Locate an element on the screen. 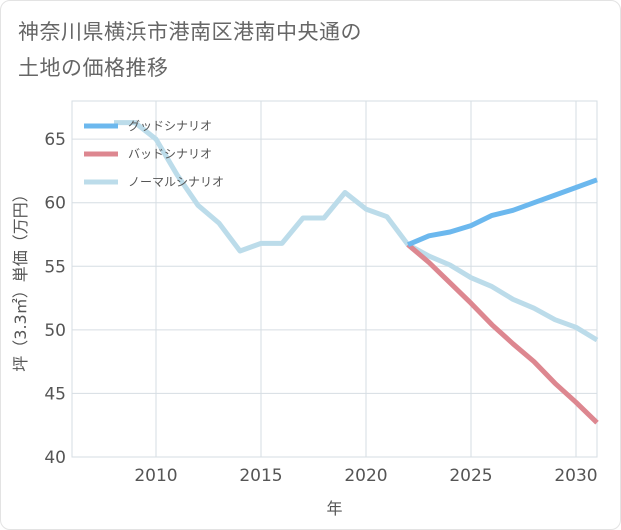  y-tick-label: 55 is located at coordinates (55, 267).